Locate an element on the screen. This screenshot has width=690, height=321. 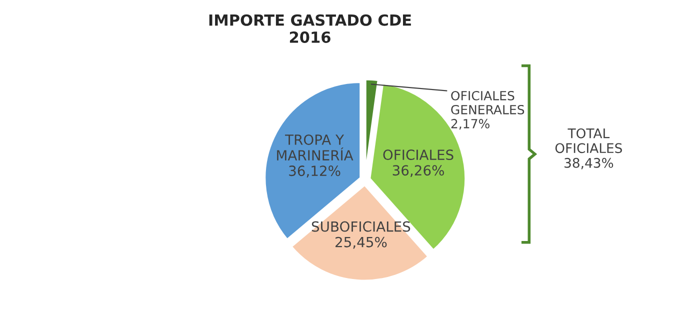
chart-title: IMPORTE GASTADO CDE 2016 is located at coordinates (310, 28).